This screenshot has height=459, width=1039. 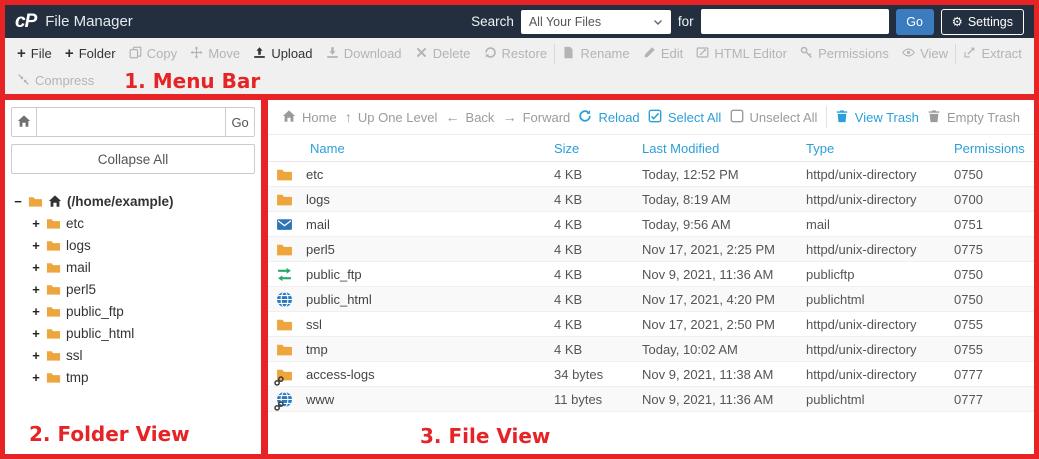 I want to click on toolbar-item-label: Empty Trash, so click(x=983, y=117).